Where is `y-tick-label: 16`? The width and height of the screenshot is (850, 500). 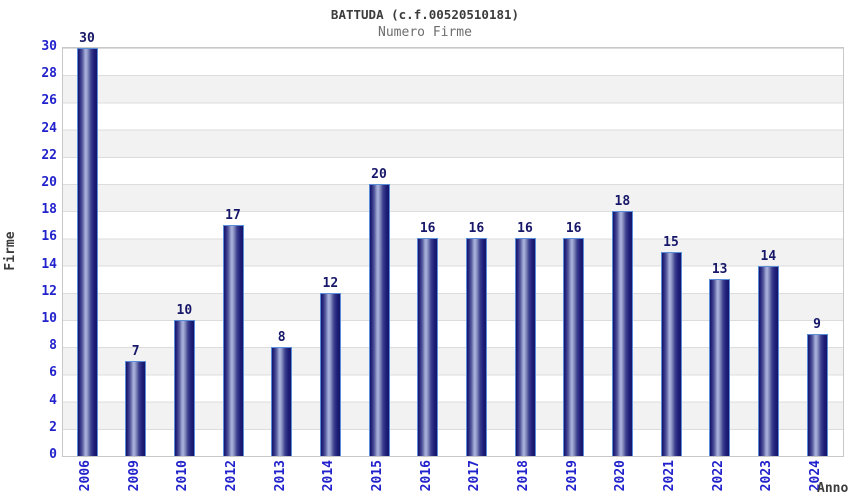 y-tick-label: 16 is located at coordinates (49, 237).